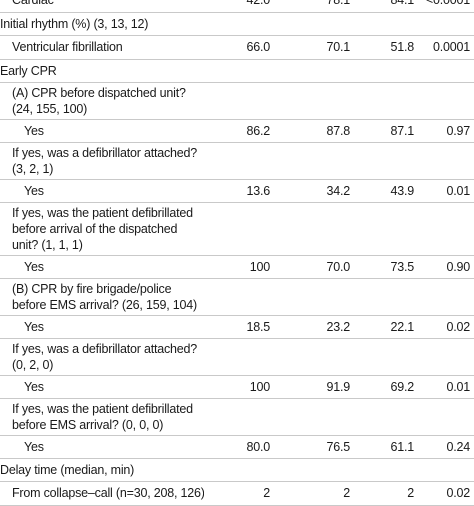  I want to click on value-cell-col3: 43.9, so click(402, 190).